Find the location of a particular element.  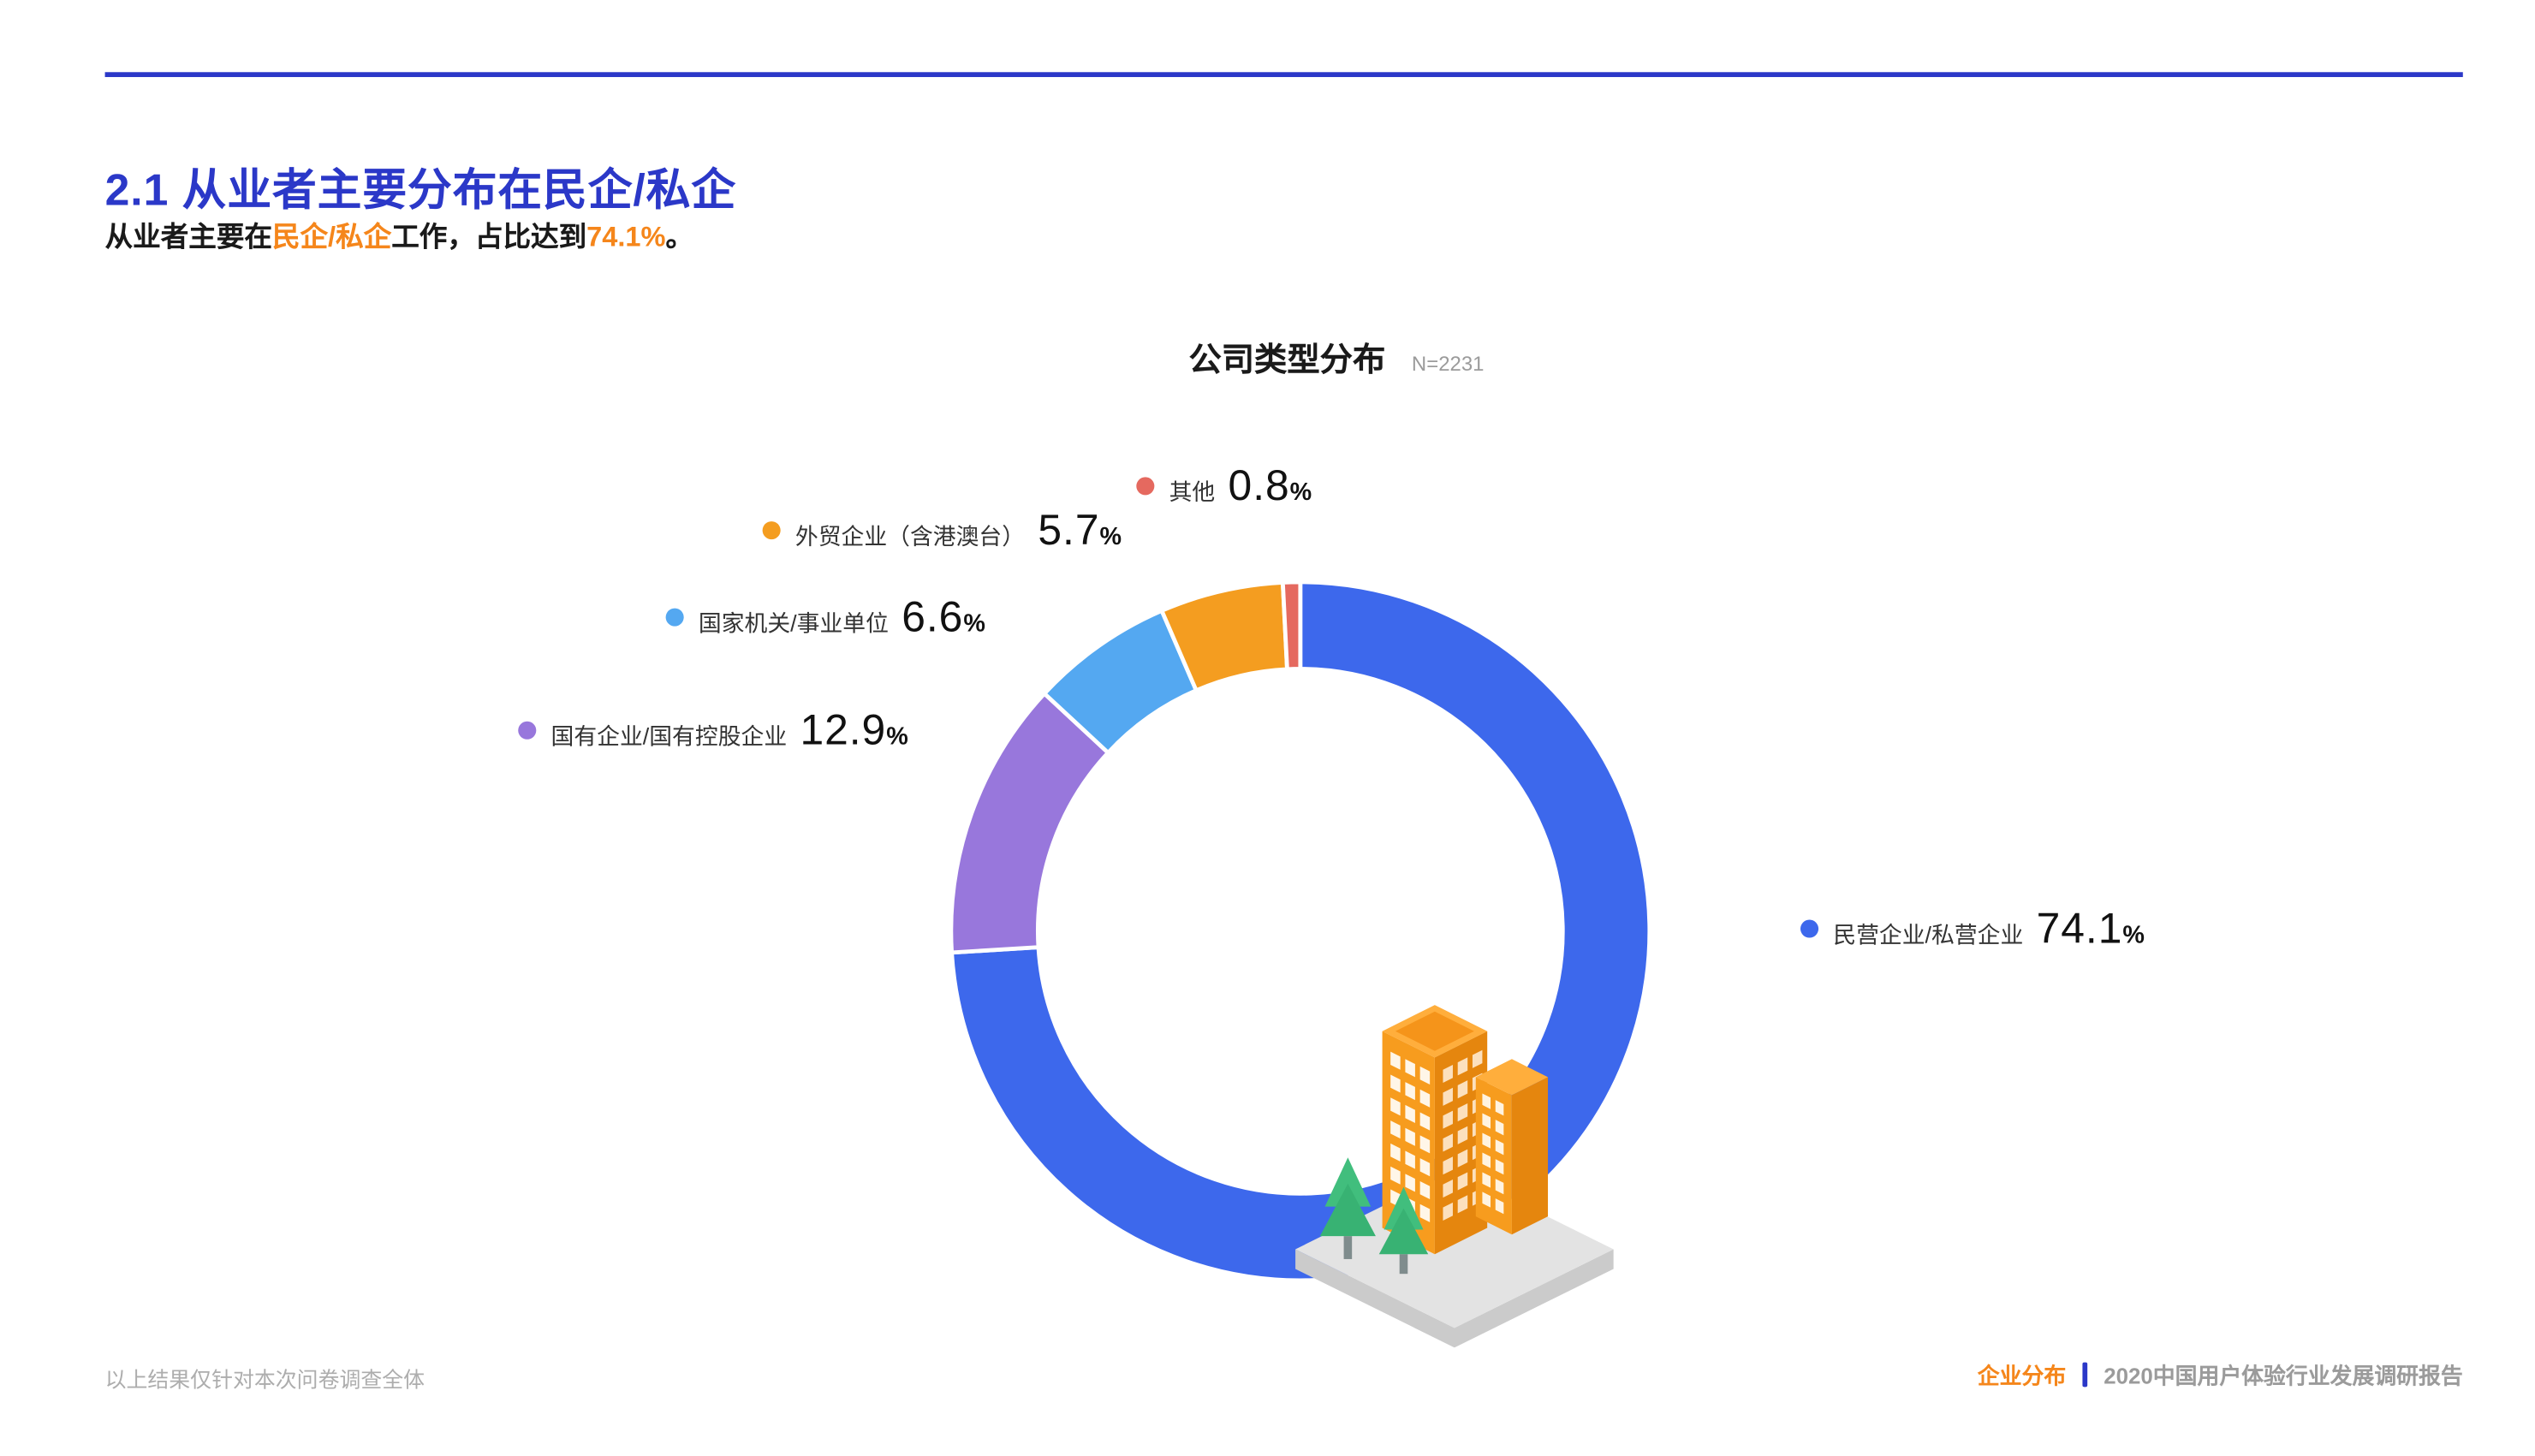

building-small-roof is located at coordinates (1512, 1077).